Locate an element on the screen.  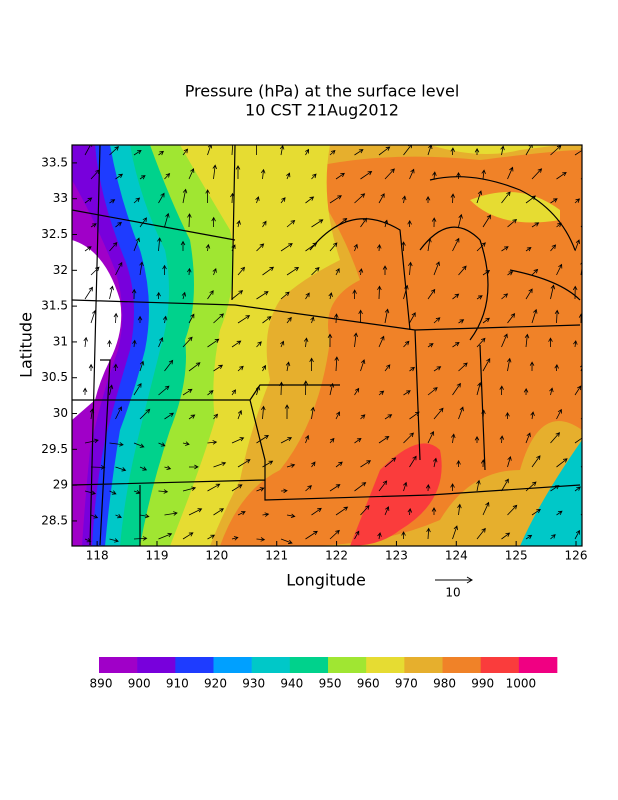
colorbar-label: 990 is located at coordinates (482, 684).